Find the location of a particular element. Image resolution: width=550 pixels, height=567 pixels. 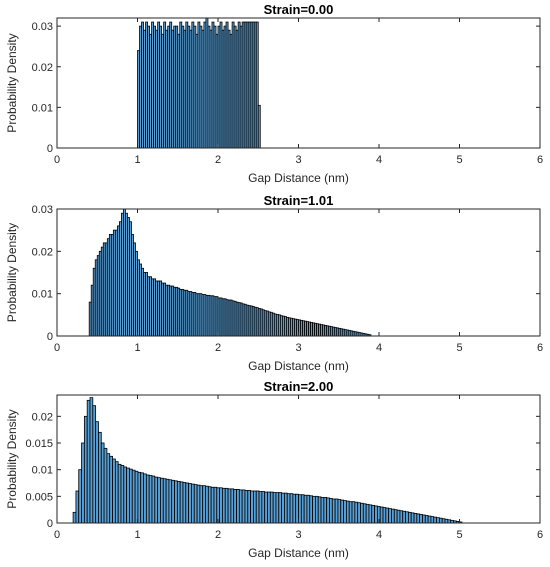

panel-title: Strain=0.00 is located at coordinates (299, 9).